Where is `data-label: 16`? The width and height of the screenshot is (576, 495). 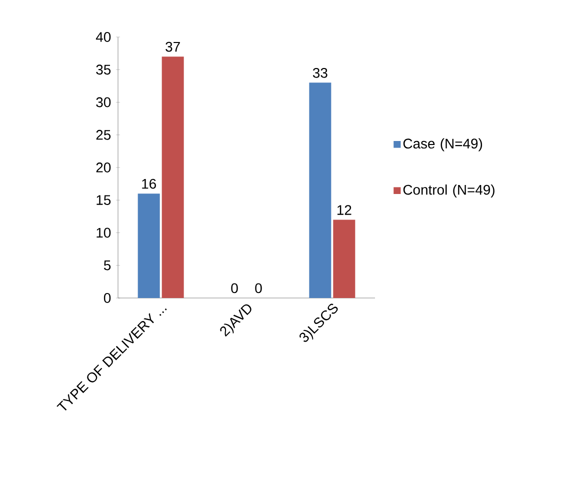
data-label: 16 is located at coordinates (149, 183).